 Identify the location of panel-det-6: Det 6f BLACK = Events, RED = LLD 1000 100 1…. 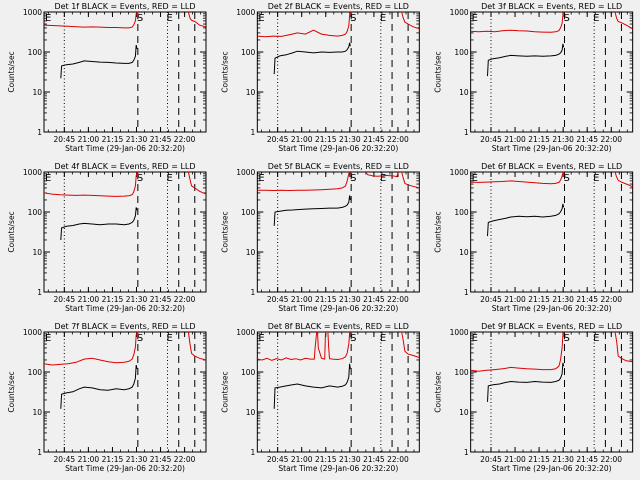
(534, 237).